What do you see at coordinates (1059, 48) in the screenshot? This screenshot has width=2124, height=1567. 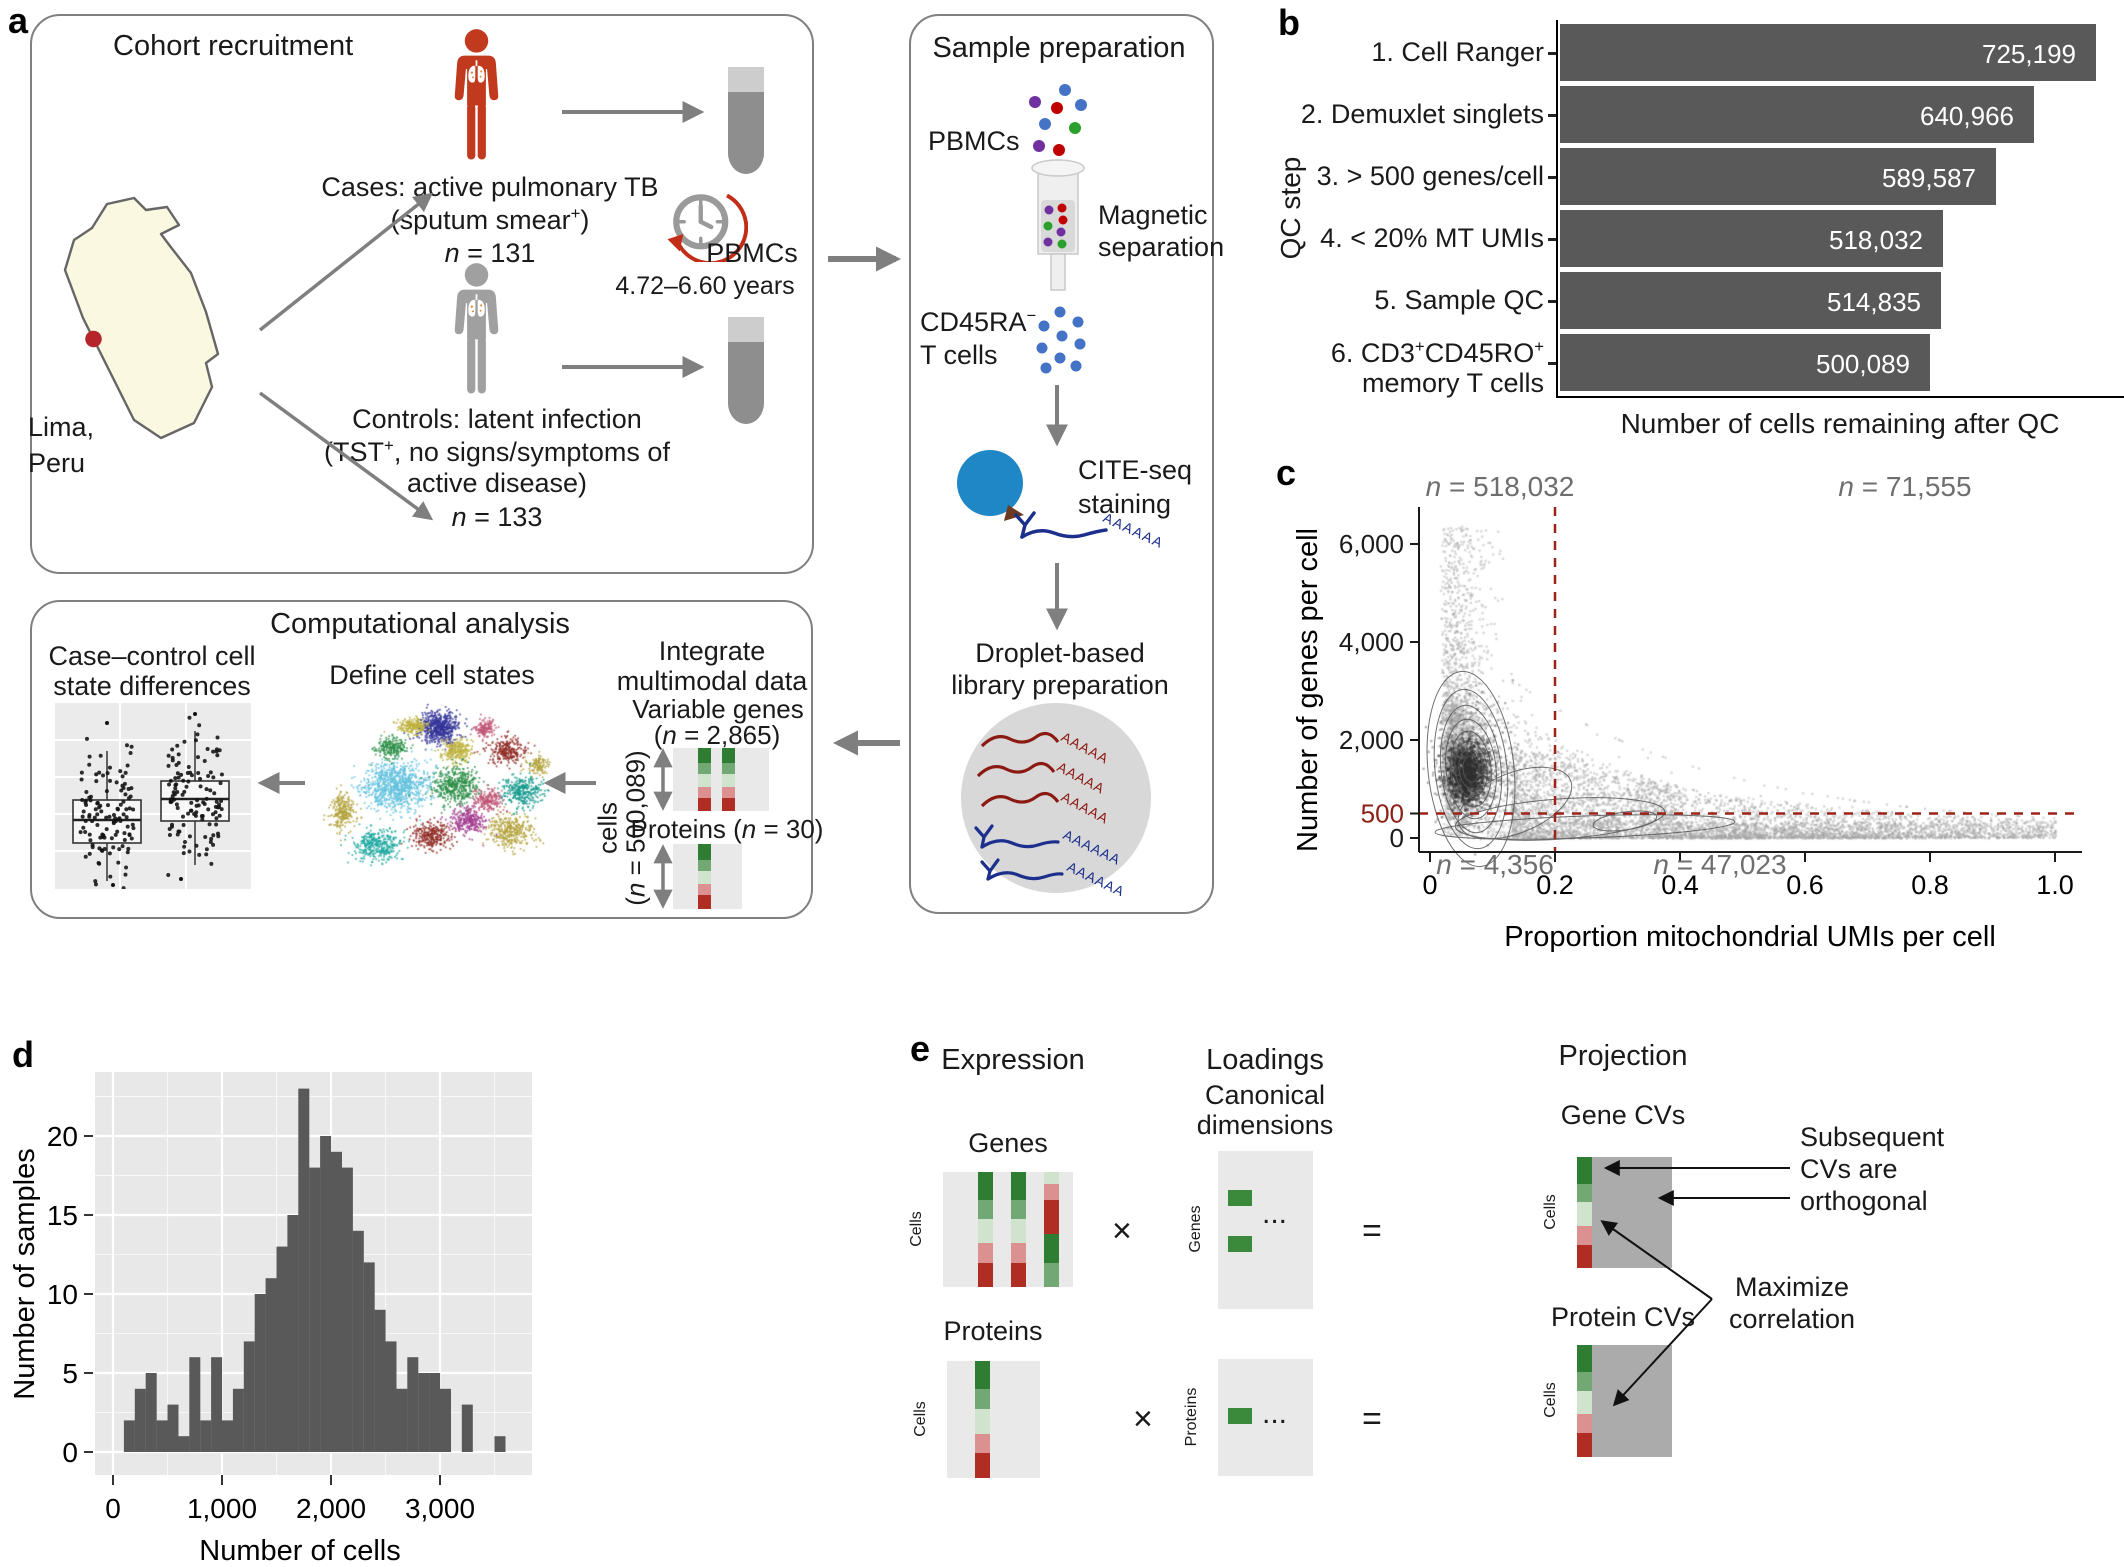 I see `sample-prep-title: Sample preparation` at bounding box center [1059, 48].